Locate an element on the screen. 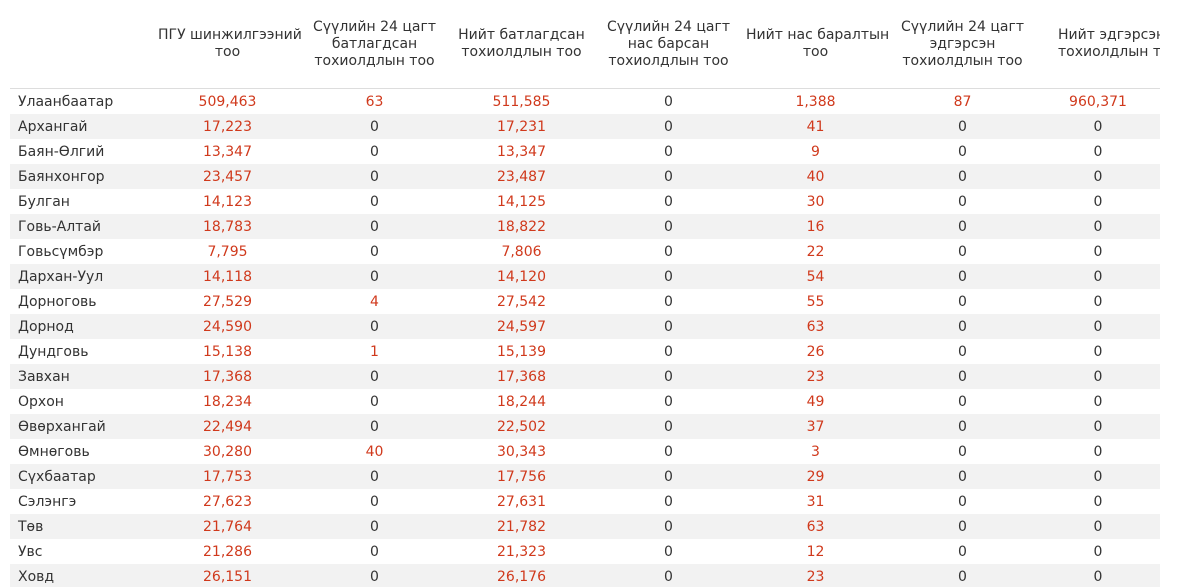 This screenshot has height=587, width=1200. total-deaths-cell: 12 is located at coordinates (815, 551).